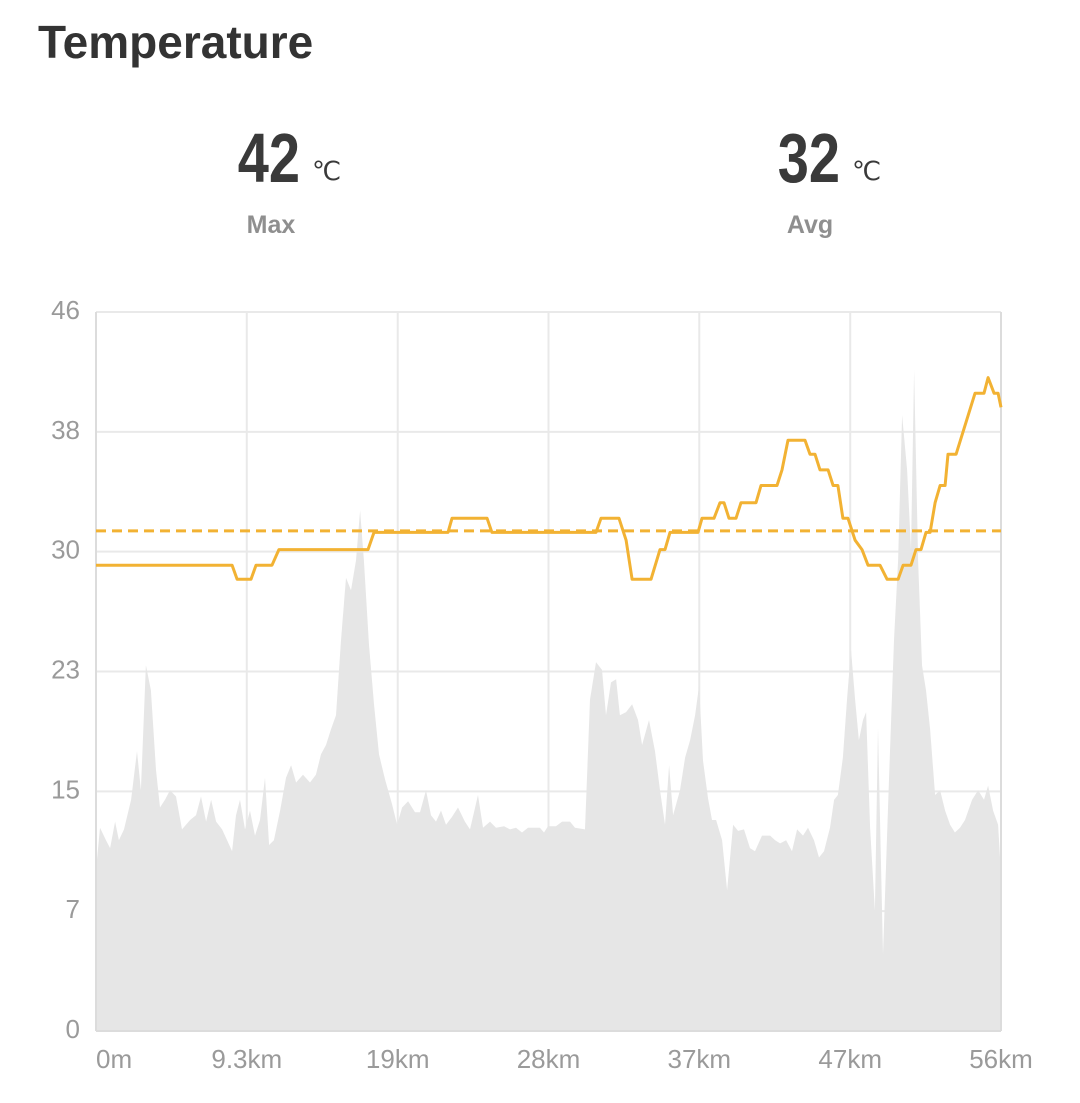 The width and height of the screenshot is (1080, 1103). I want to click on y-tick-label: 30, so click(65, 549).